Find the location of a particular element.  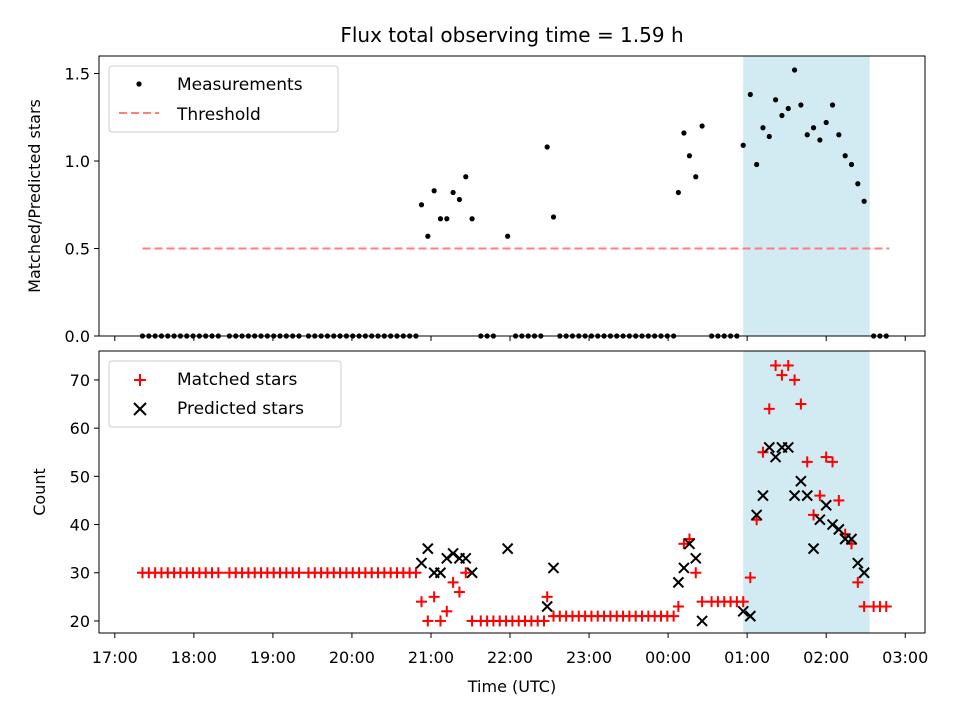

legend-measurements-marker is located at coordinates (139, 84).